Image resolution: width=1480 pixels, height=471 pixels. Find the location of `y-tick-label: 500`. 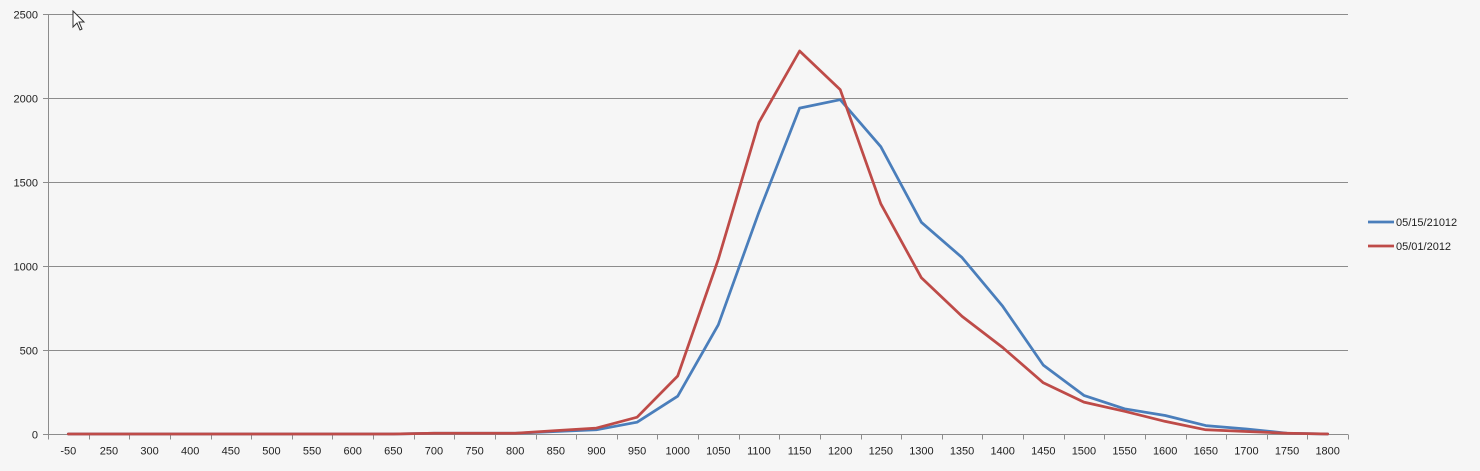

y-tick-label: 500 is located at coordinates (29, 352).